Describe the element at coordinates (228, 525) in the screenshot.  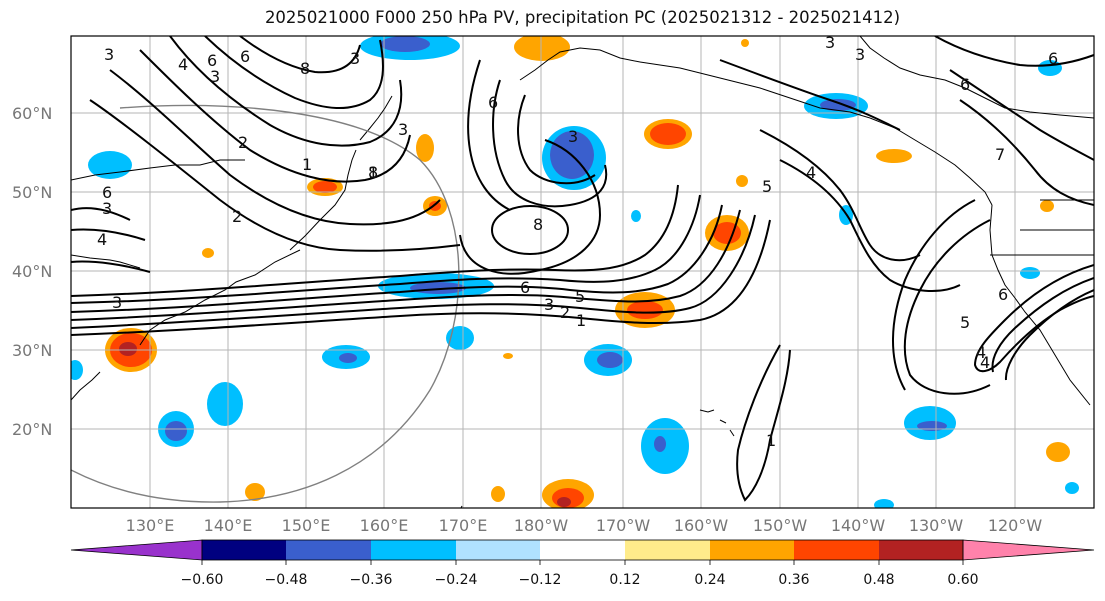
I see `lon-label: 140°E` at that location.